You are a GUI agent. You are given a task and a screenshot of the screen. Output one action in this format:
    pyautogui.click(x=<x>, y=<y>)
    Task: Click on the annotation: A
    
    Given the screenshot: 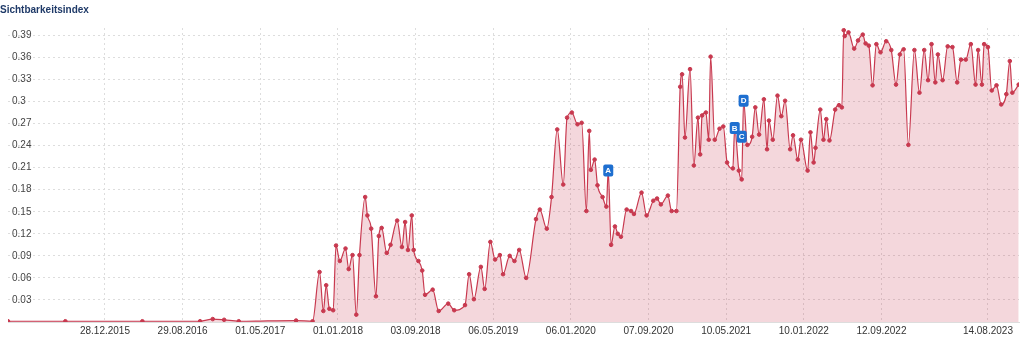 What is the action you would take?
    pyautogui.click(x=608, y=171)
    